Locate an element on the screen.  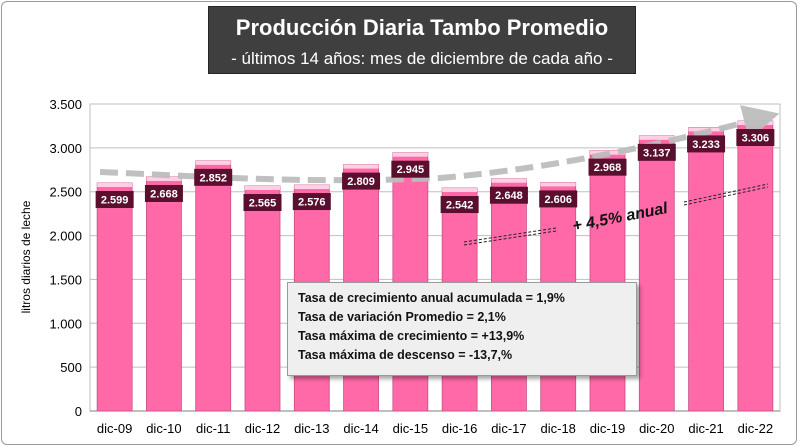
data-label: 2.809 is located at coordinates (361, 182).